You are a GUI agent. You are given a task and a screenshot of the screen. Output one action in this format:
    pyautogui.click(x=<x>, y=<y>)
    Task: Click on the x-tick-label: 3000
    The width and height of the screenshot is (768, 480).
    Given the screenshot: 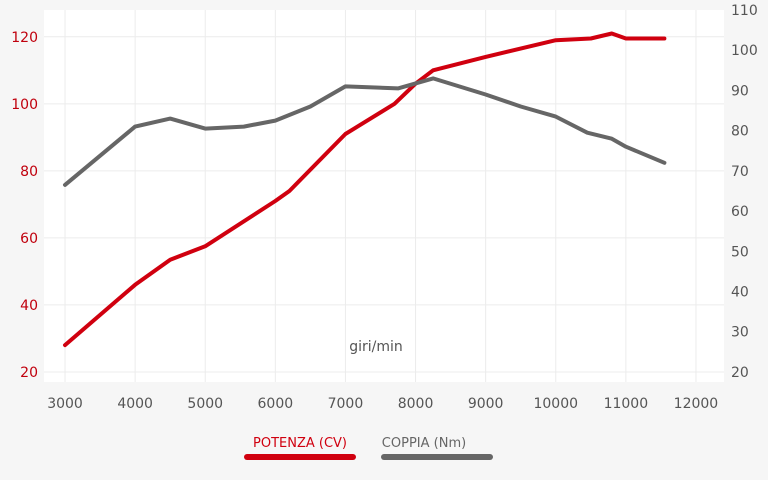 What is the action you would take?
    pyautogui.click(x=65, y=404)
    